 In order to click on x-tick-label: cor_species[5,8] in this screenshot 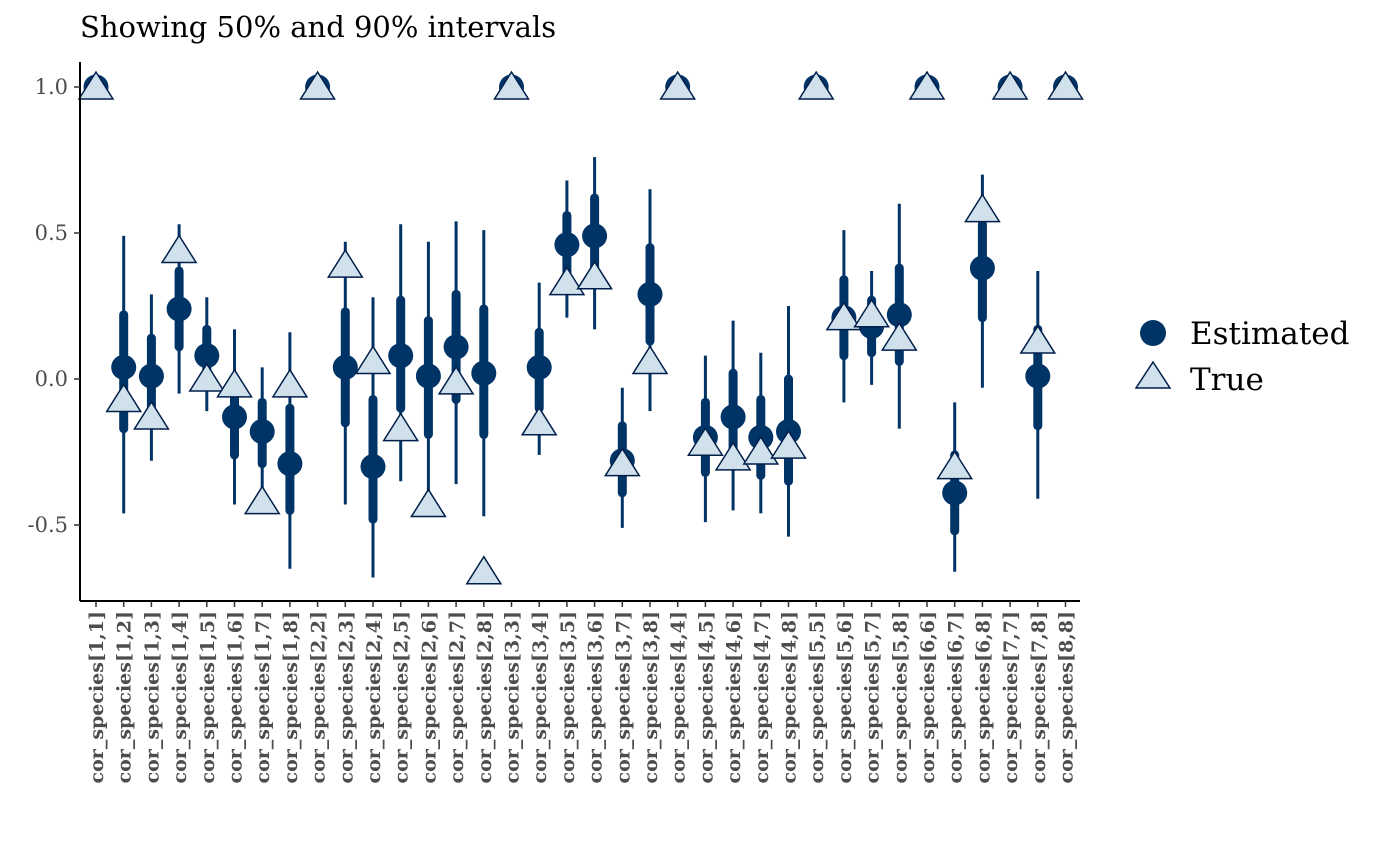, I will do `click(900, 697)`.